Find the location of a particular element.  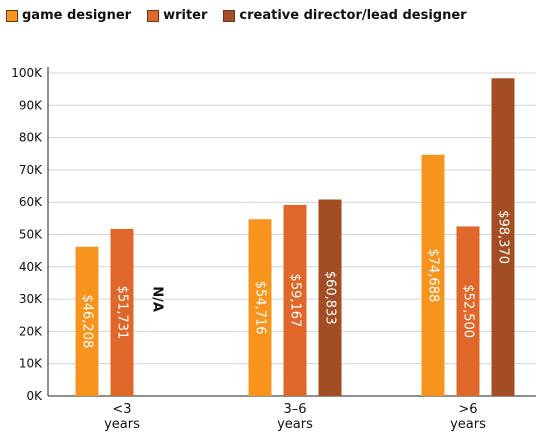

bar-data-label: $52,500 is located at coordinates (468, 311).